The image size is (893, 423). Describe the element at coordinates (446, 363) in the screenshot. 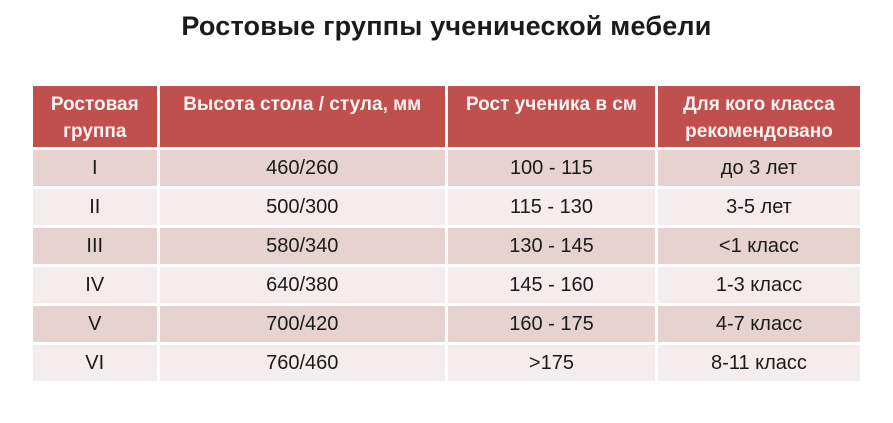

I see `table-row: VI 760/460 >175 8-11 класс` at that location.